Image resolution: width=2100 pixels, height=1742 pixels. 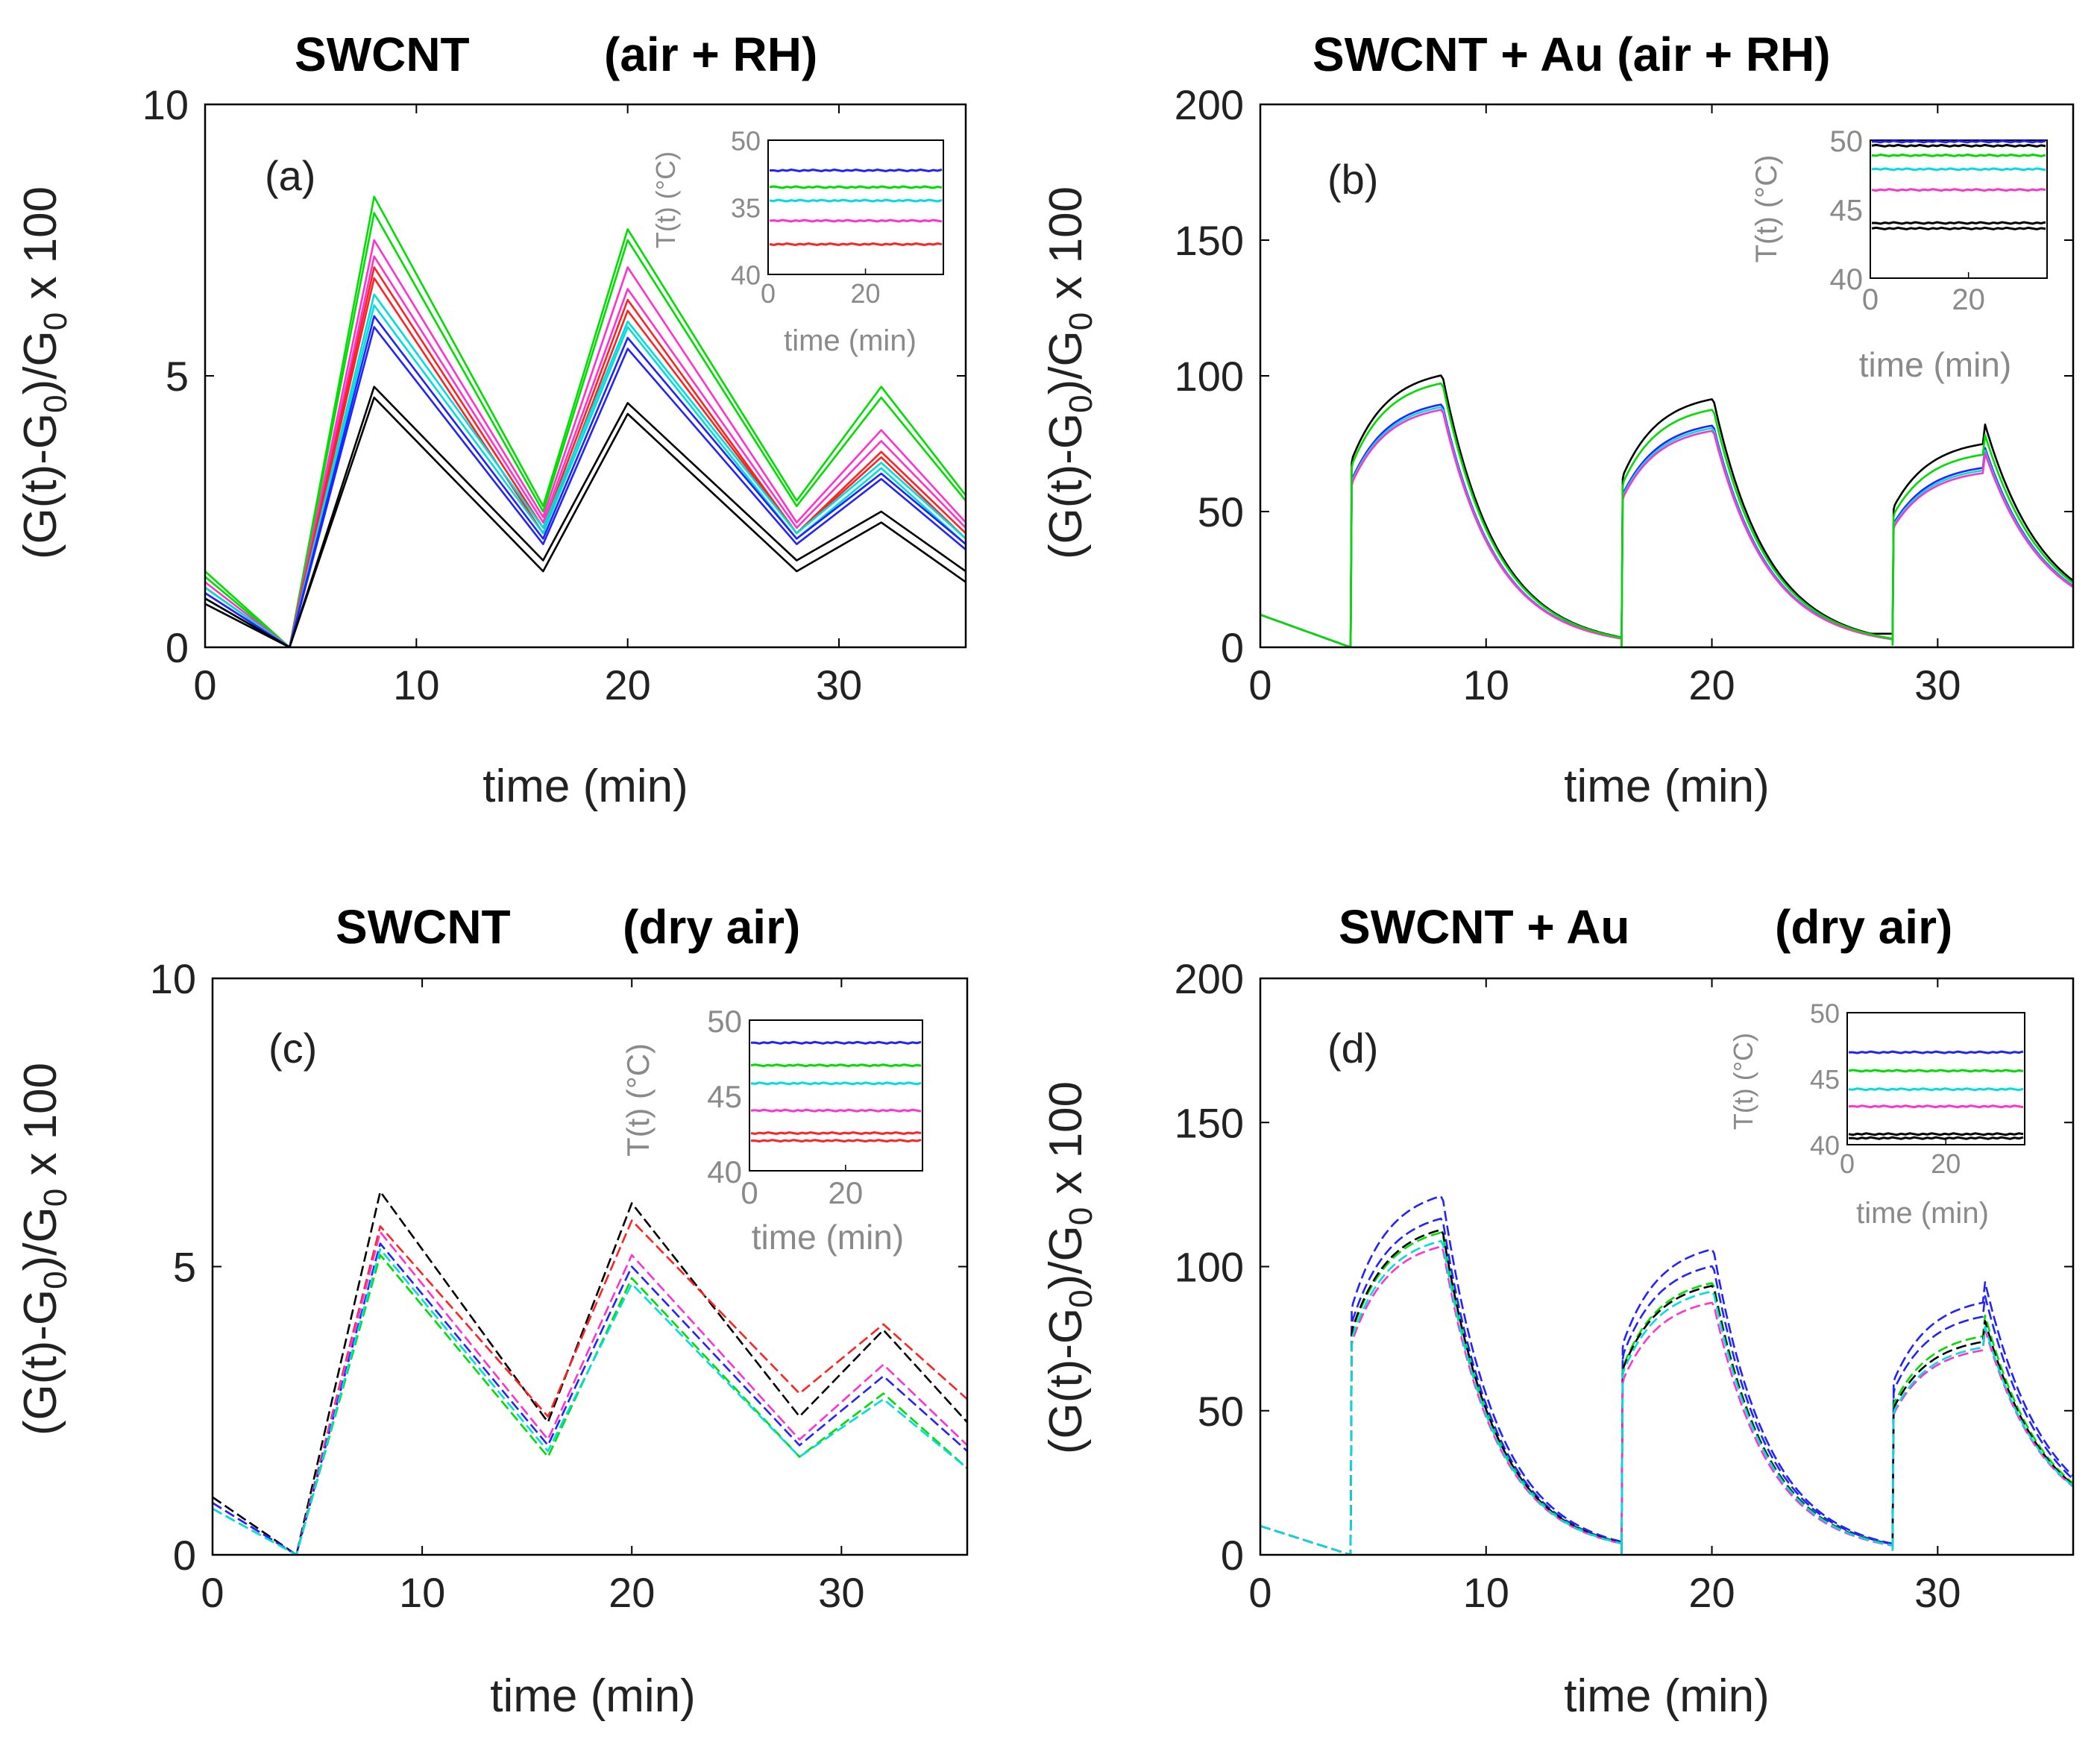 What do you see at coordinates (290, 175) in the screenshot?
I see `panel-a-label: (a)` at bounding box center [290, 175].